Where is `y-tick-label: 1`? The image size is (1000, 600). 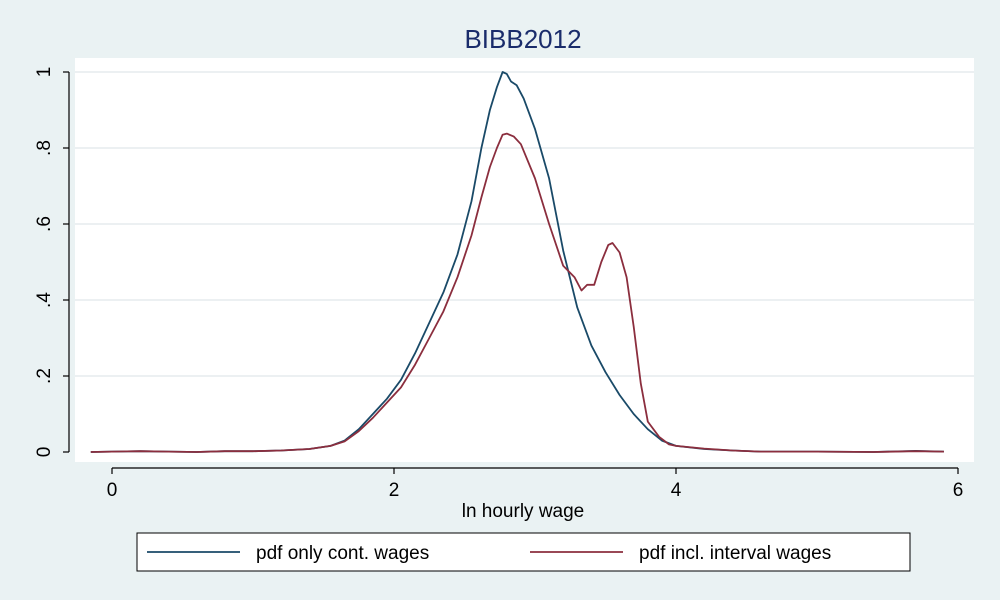 y-tick-label: 1 is located at coordinates (44, 72).